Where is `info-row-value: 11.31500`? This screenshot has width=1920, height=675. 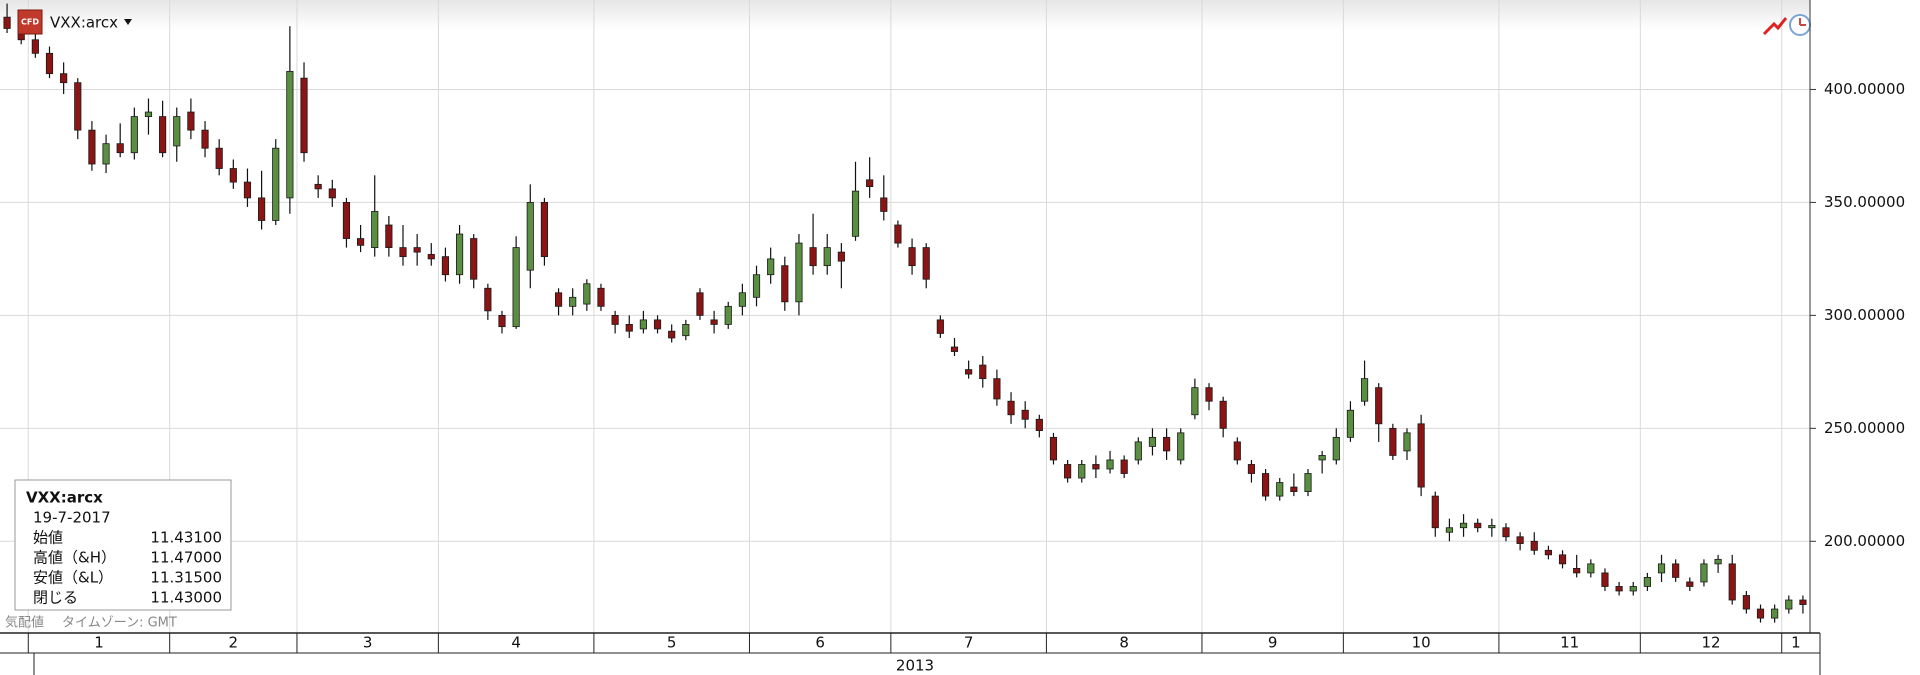
info-row-value: 11.31500 is located at coordinates (186, 578).